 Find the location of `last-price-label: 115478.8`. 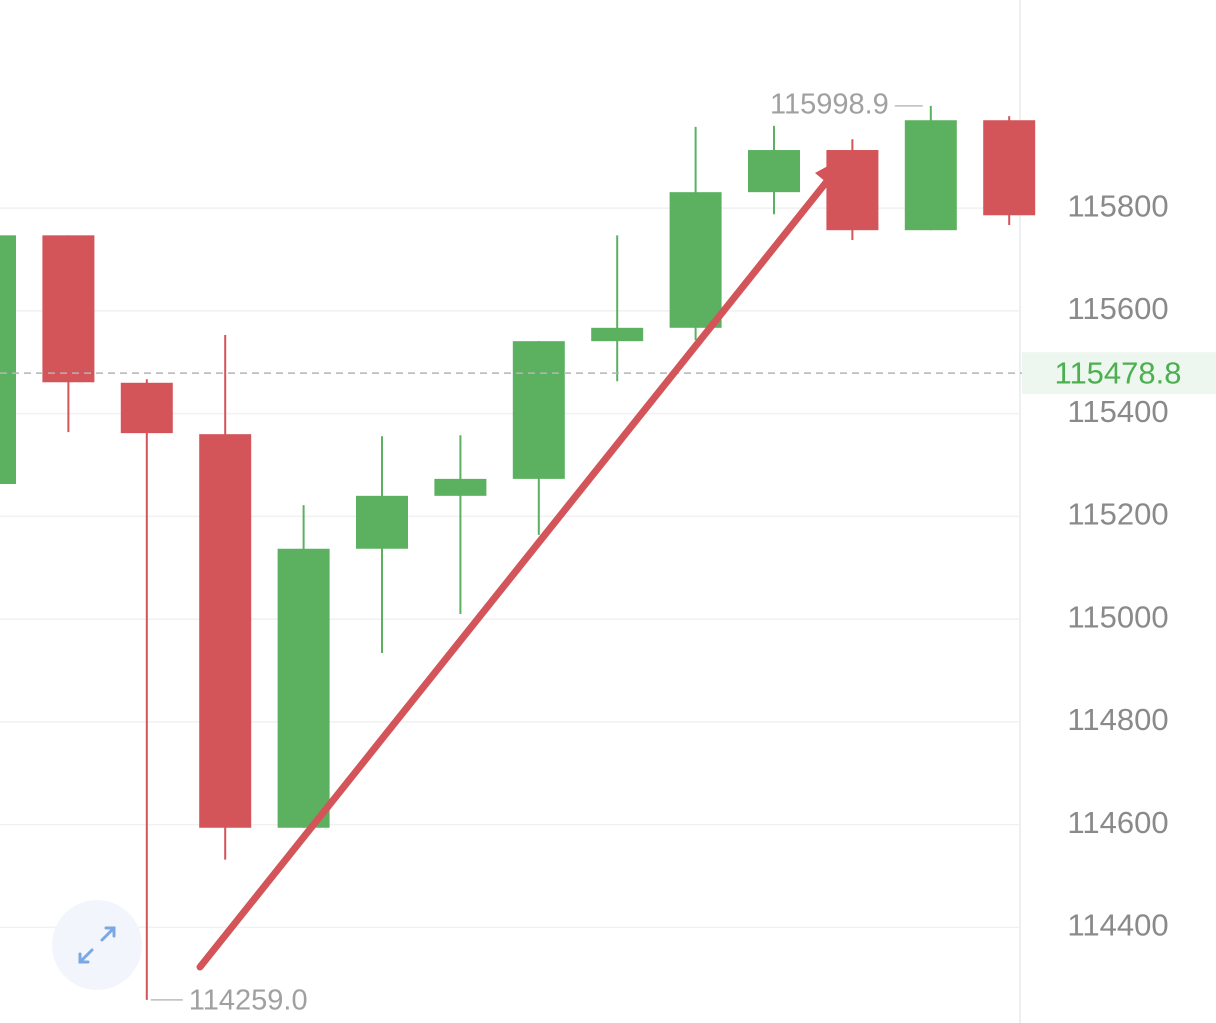

last-price-label: 115478.8 is located at coordinates (1118, 372).